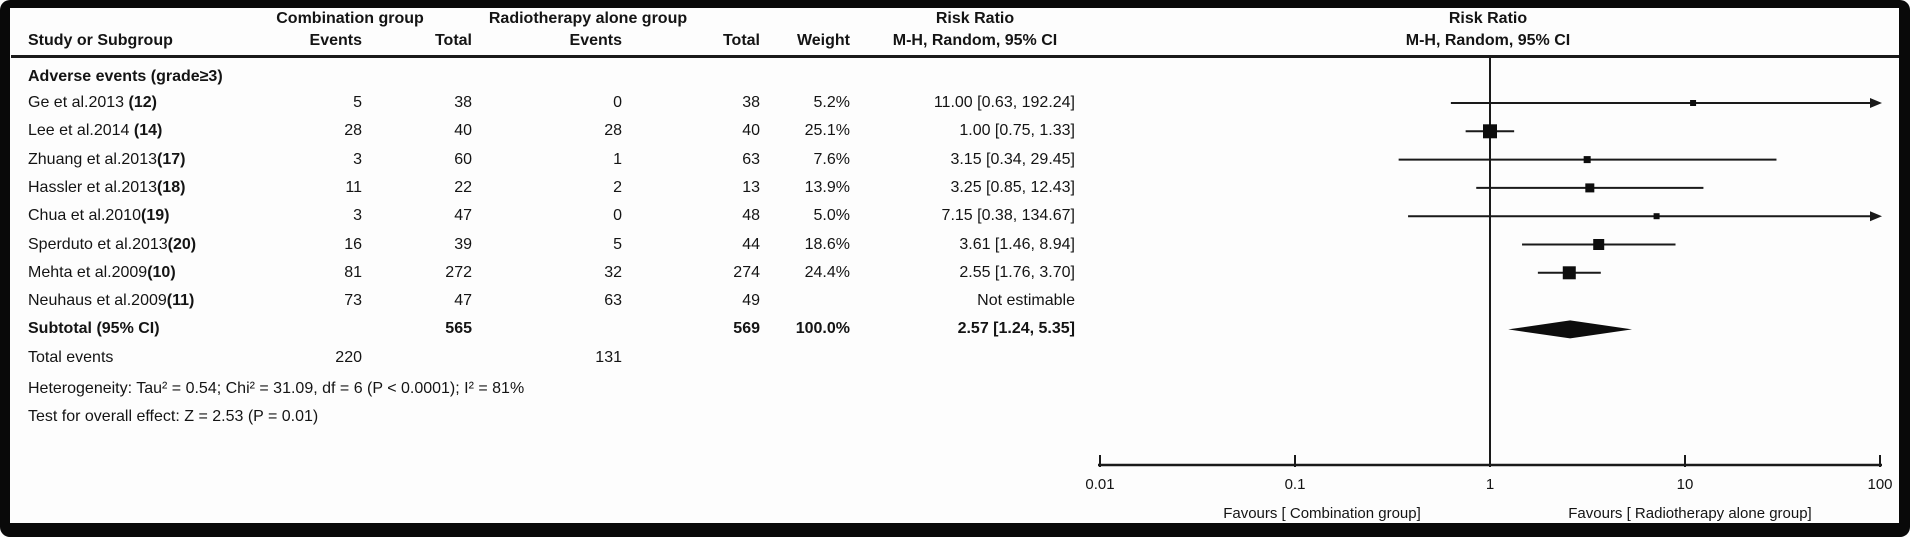 The width and height of the screenshot is (1910, 537). What do you see at coordinates (350, 18) in the screenshot?
I see `group1-header: Combination group` at bounding box center [350, 18].